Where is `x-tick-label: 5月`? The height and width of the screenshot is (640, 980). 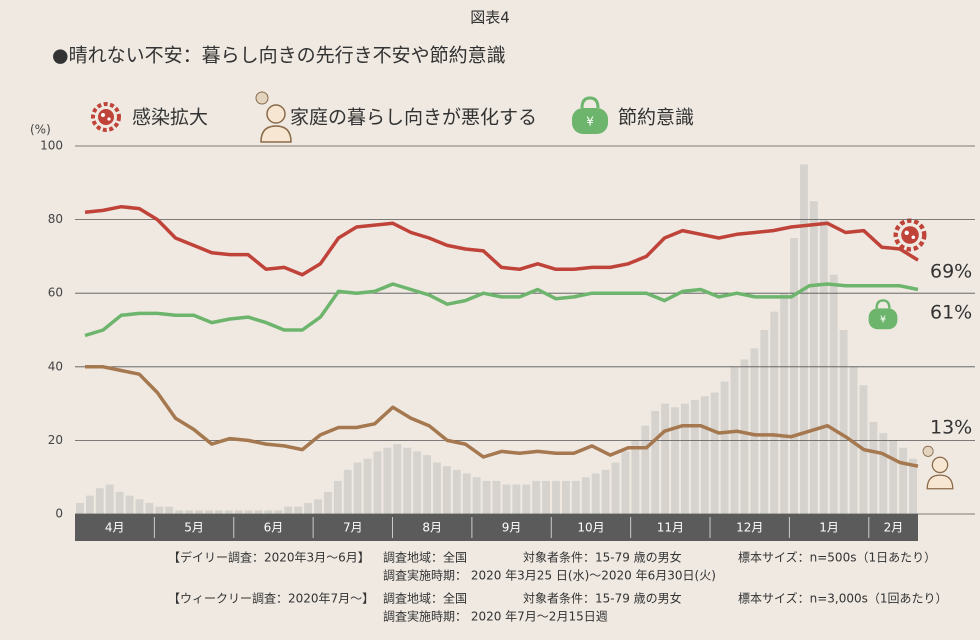 x-tick-label: 5月 is located at coordinates (194, 528).